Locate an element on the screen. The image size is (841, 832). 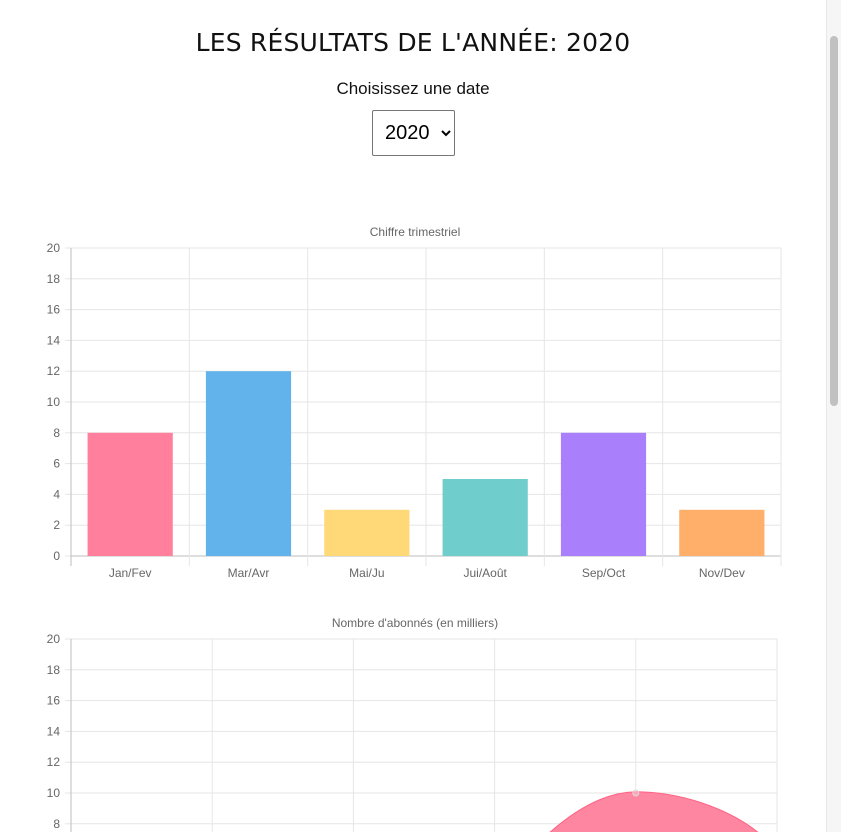
bar-chart-y-ticks: 0 2 4 6 8 10 12 14 16 18 20 is located at coordinates (54, 402).